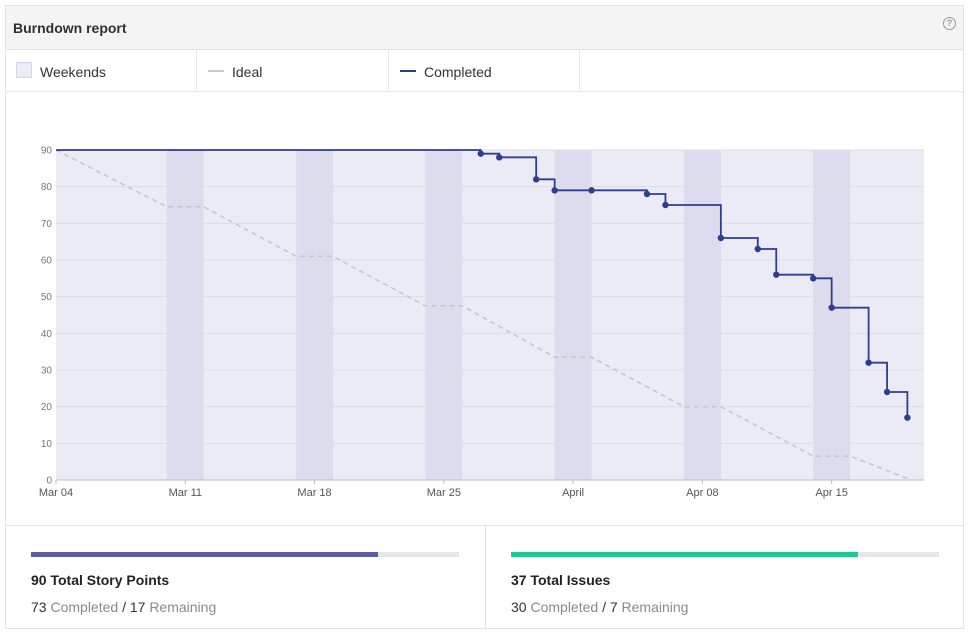 This screenshot has height=636, width=973. I want to click on x-tick-label: Mar 04, so click(56, 493).